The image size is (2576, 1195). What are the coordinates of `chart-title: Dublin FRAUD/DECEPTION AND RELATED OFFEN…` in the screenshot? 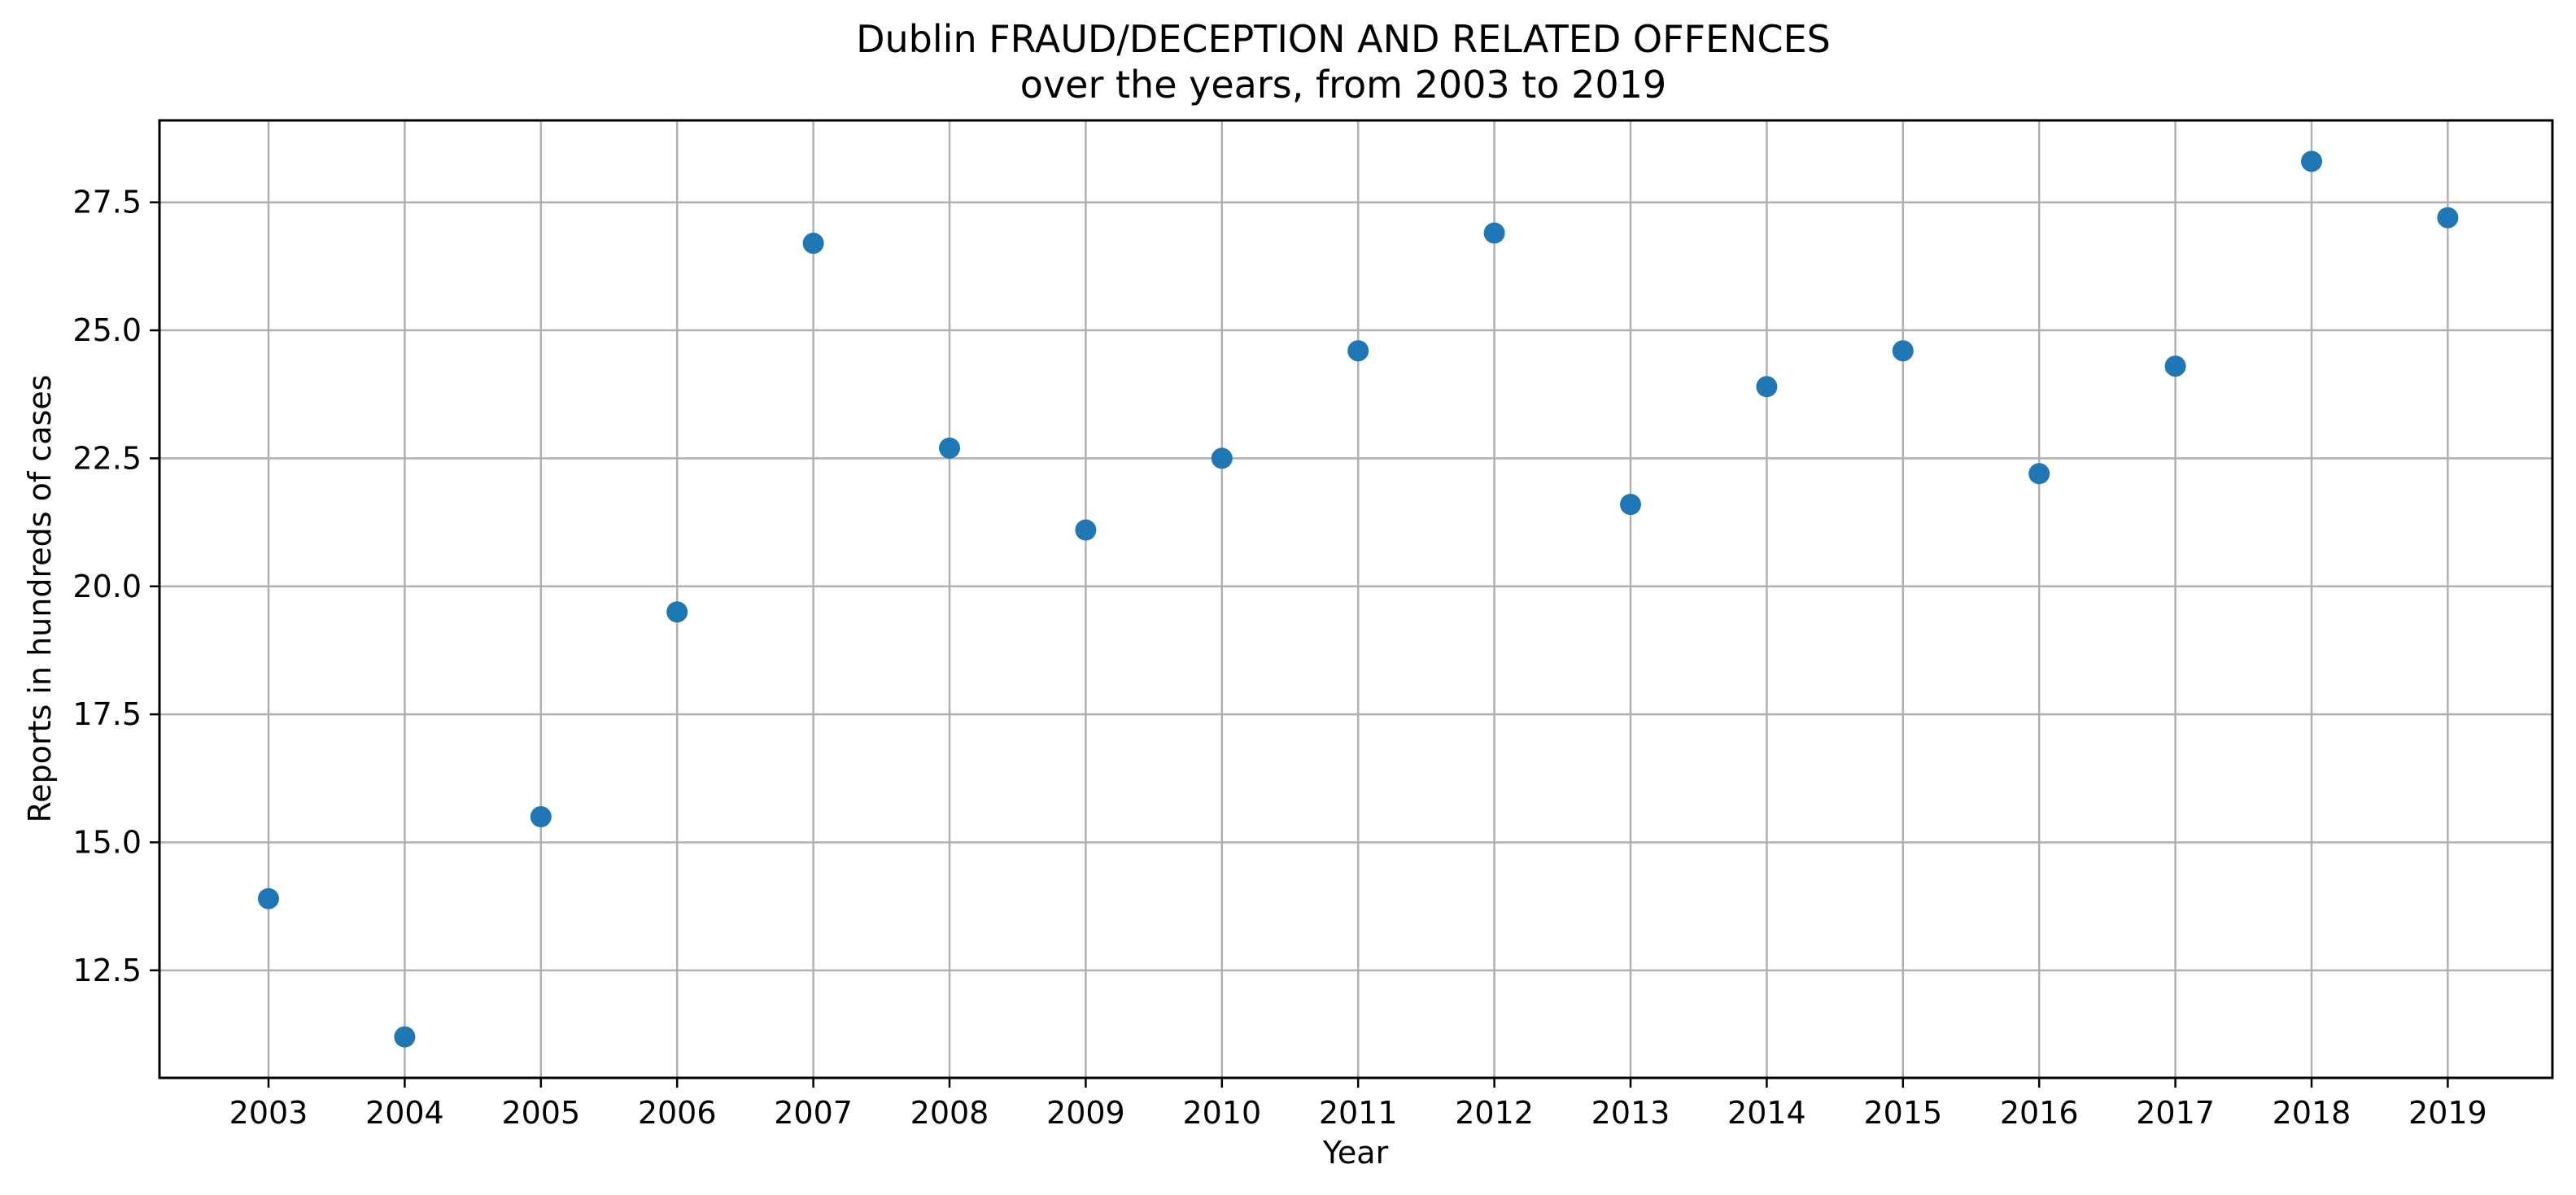 It's located at (1343, 39).